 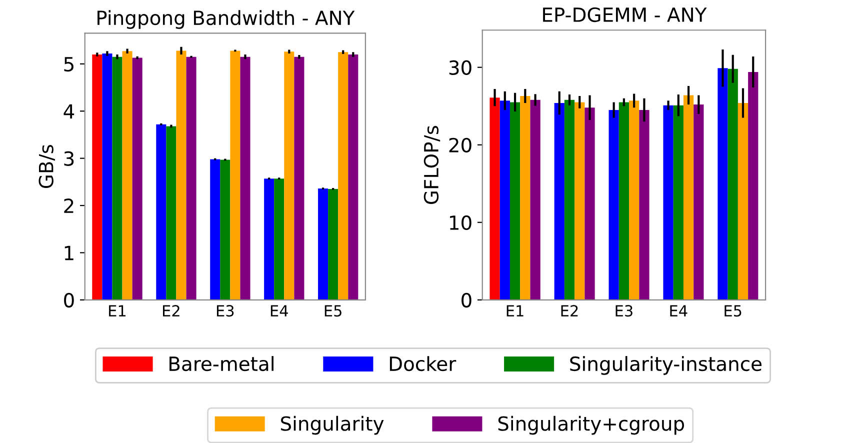 What do you see at coordinates (222, 364) in the screenshot?
I see `legend-label: Bare-metal` at bounding box center [222, 364].